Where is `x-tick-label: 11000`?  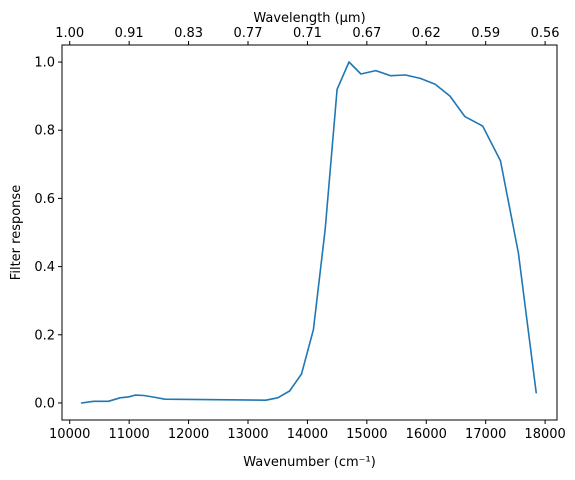 x-tick-label: 11000 is located at coordinates (128, 434).